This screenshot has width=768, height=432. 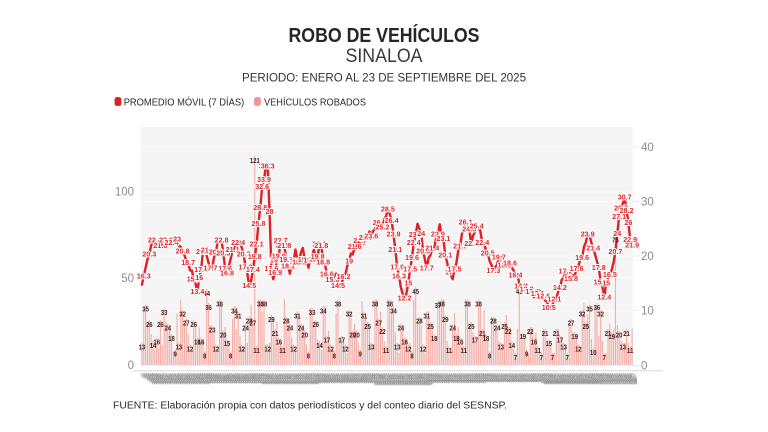 What do you see at coordinates (371, 235) in the screenshot?
I see `svg-text: 23.6` at bounding box center [371, 235].